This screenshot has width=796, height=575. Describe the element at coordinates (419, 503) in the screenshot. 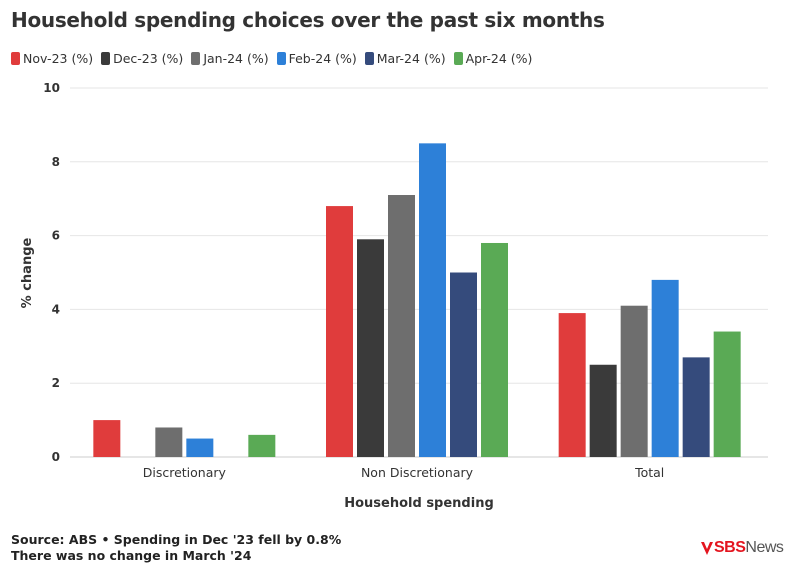

I see `x-axis-label: Household spending` at that location.